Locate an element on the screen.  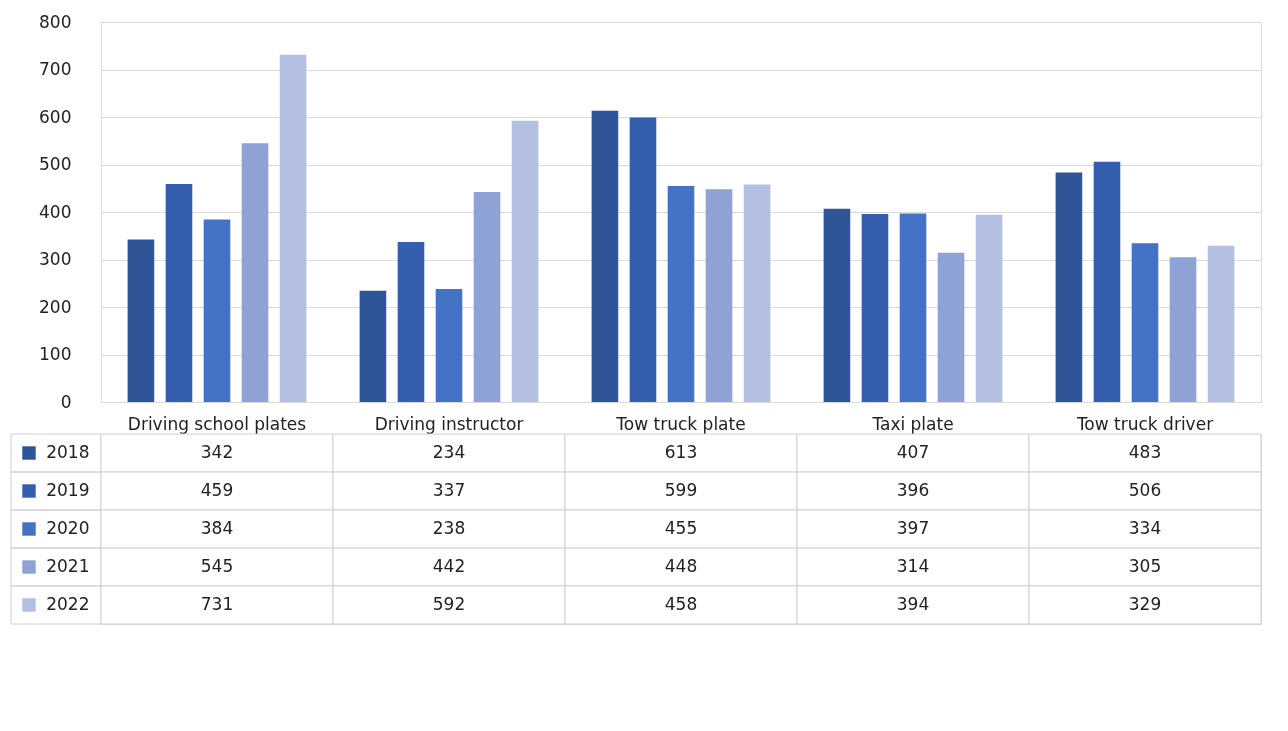
data-label: 234 is located at coordinates (449, 452).